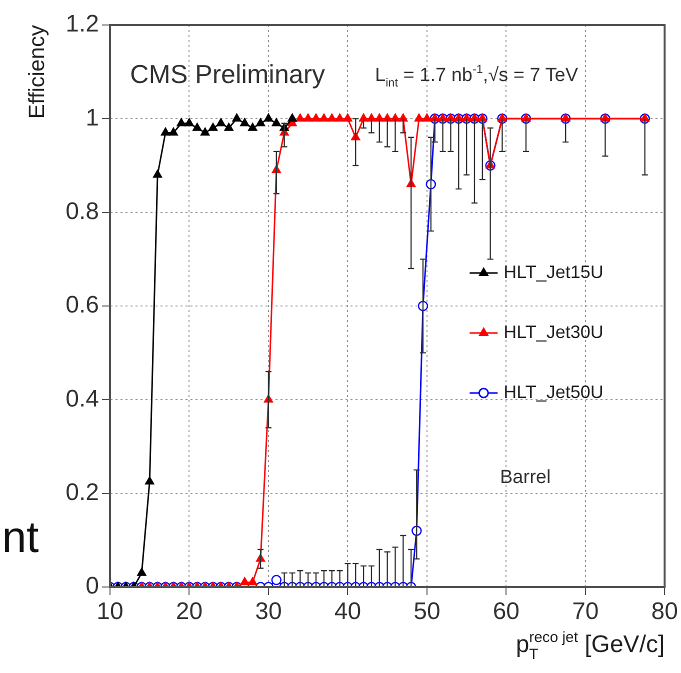  I want to click on annotation: CMS Preliminary, so click(228, 74).